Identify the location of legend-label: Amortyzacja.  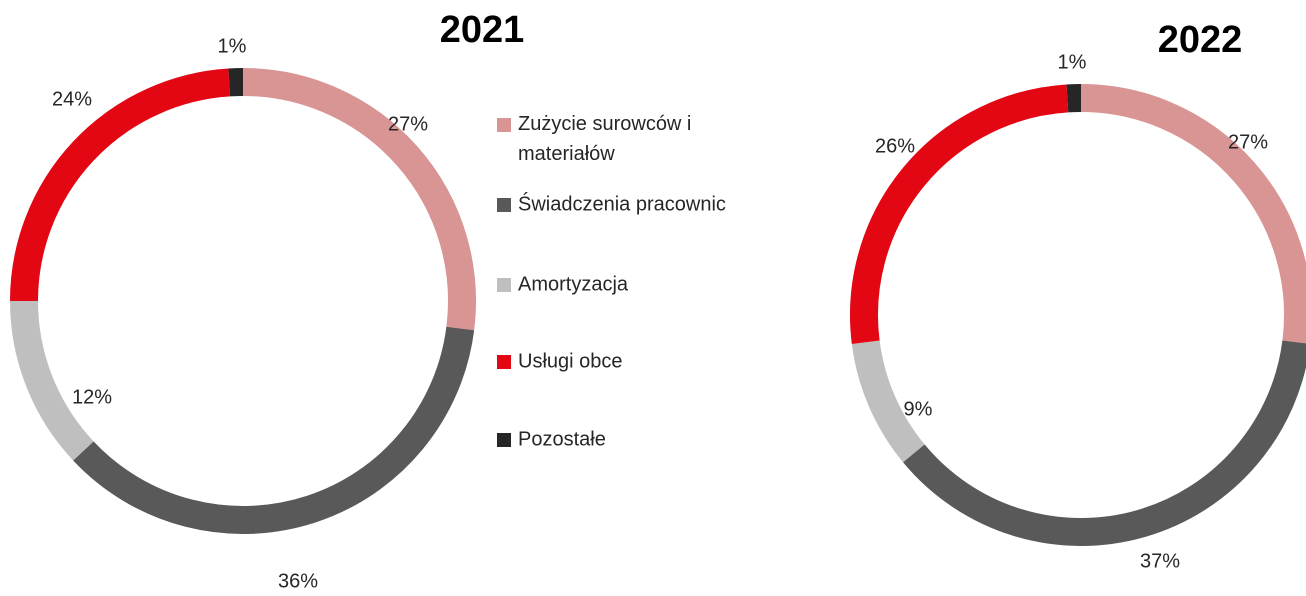
(573, 284).